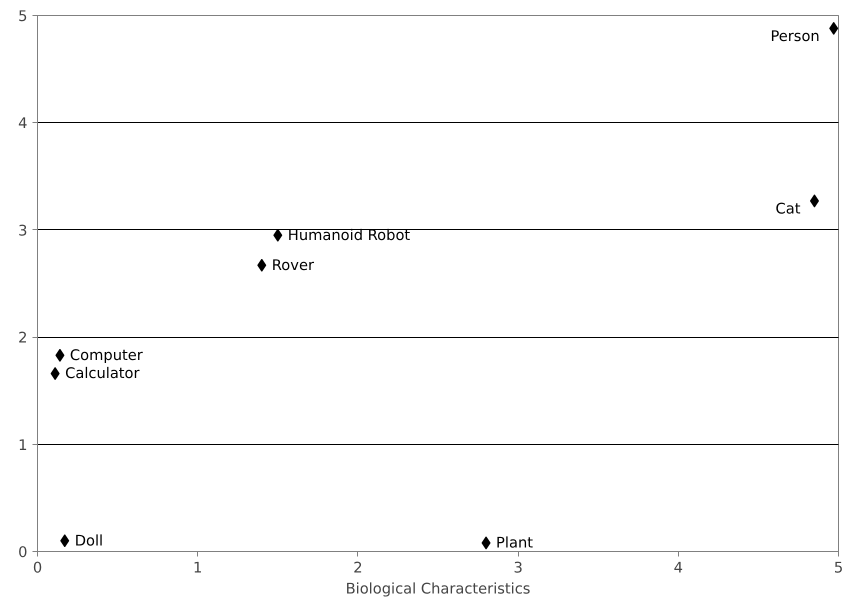 The image size is (845, 602). What do you see at coordinates (293, 265) in the screenshot?
I see `annotation: Rover` at bounding box center [293, 265].